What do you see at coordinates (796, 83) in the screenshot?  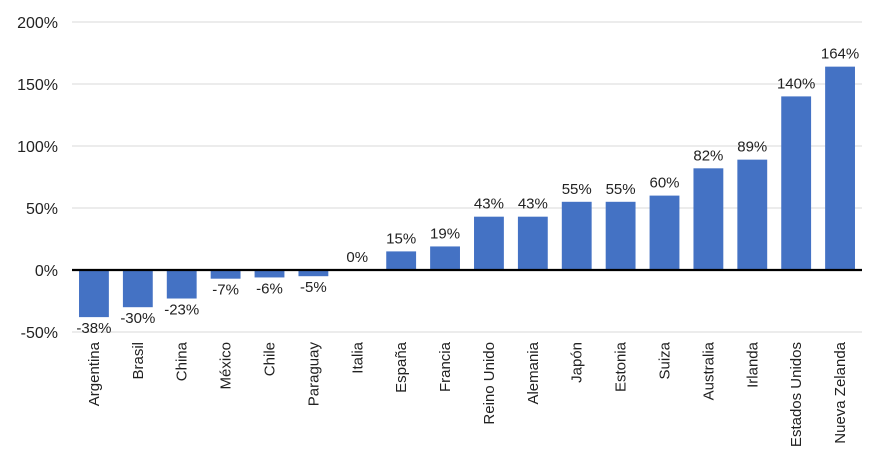 I see `data-label-estados-unidos: 140%` at bounding box center [796, 83].